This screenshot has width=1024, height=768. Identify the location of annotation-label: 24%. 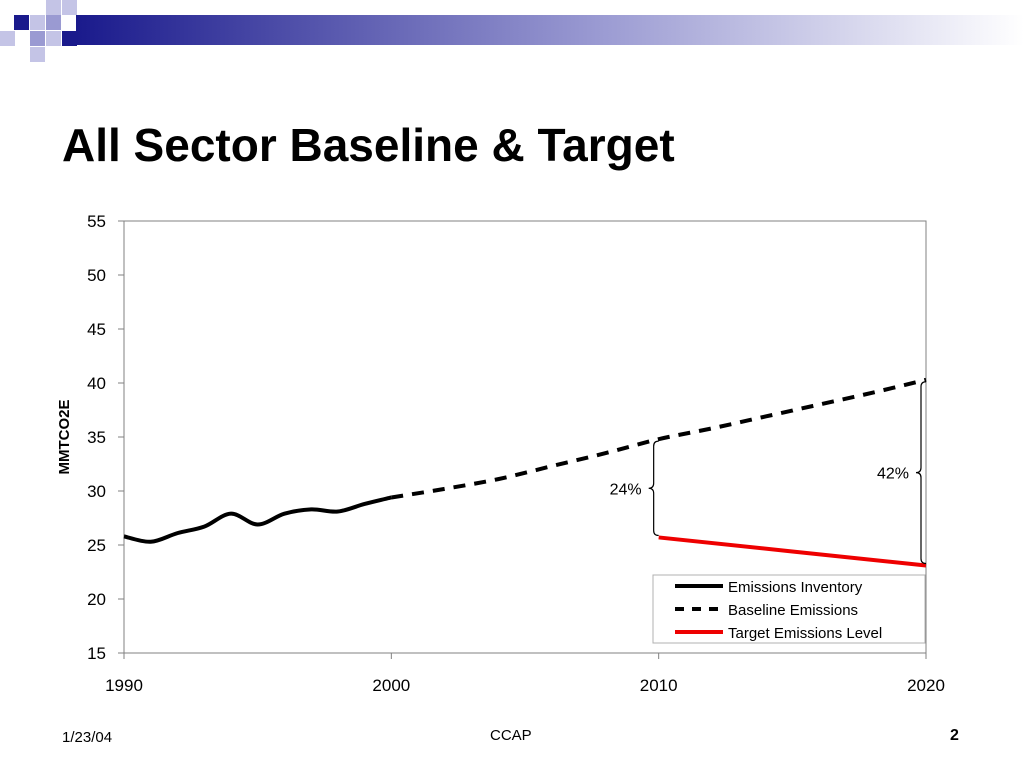
(626, 489).